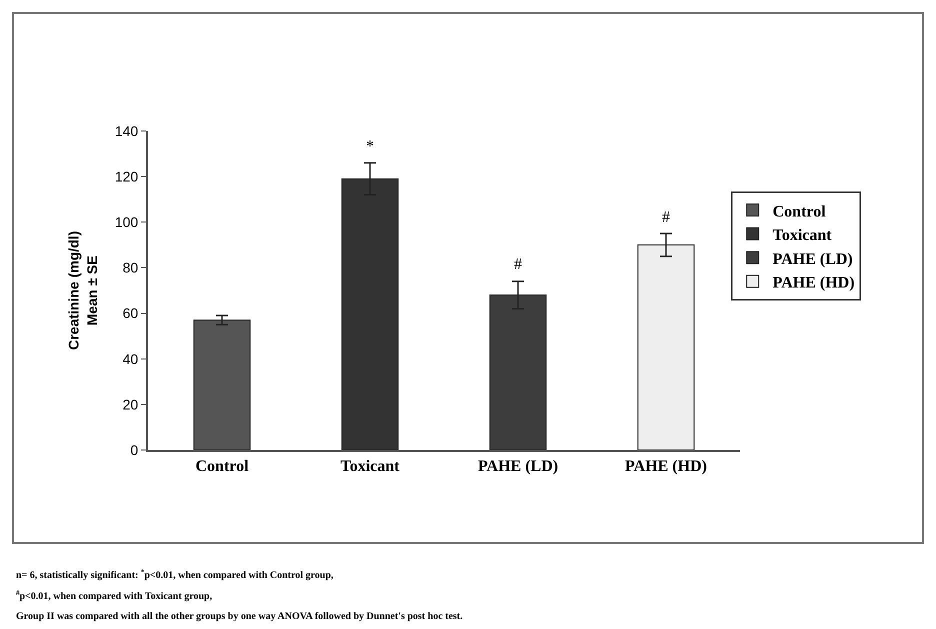  Describe the element at coordinates (126, 176) in the screenshot. I see `y-tick-label: 120` at that location.